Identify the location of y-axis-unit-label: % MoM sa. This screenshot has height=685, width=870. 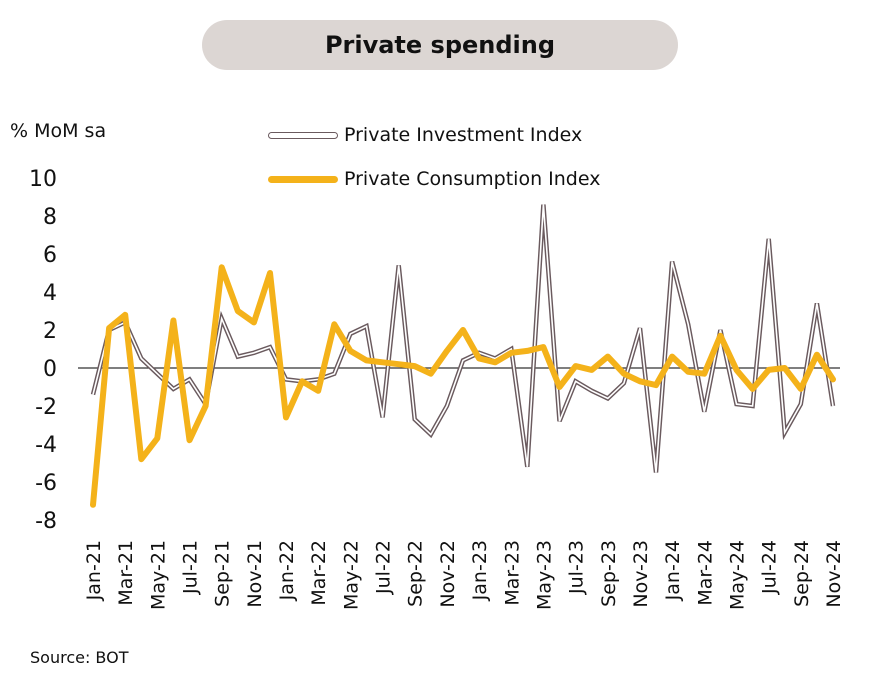
(58, 131).